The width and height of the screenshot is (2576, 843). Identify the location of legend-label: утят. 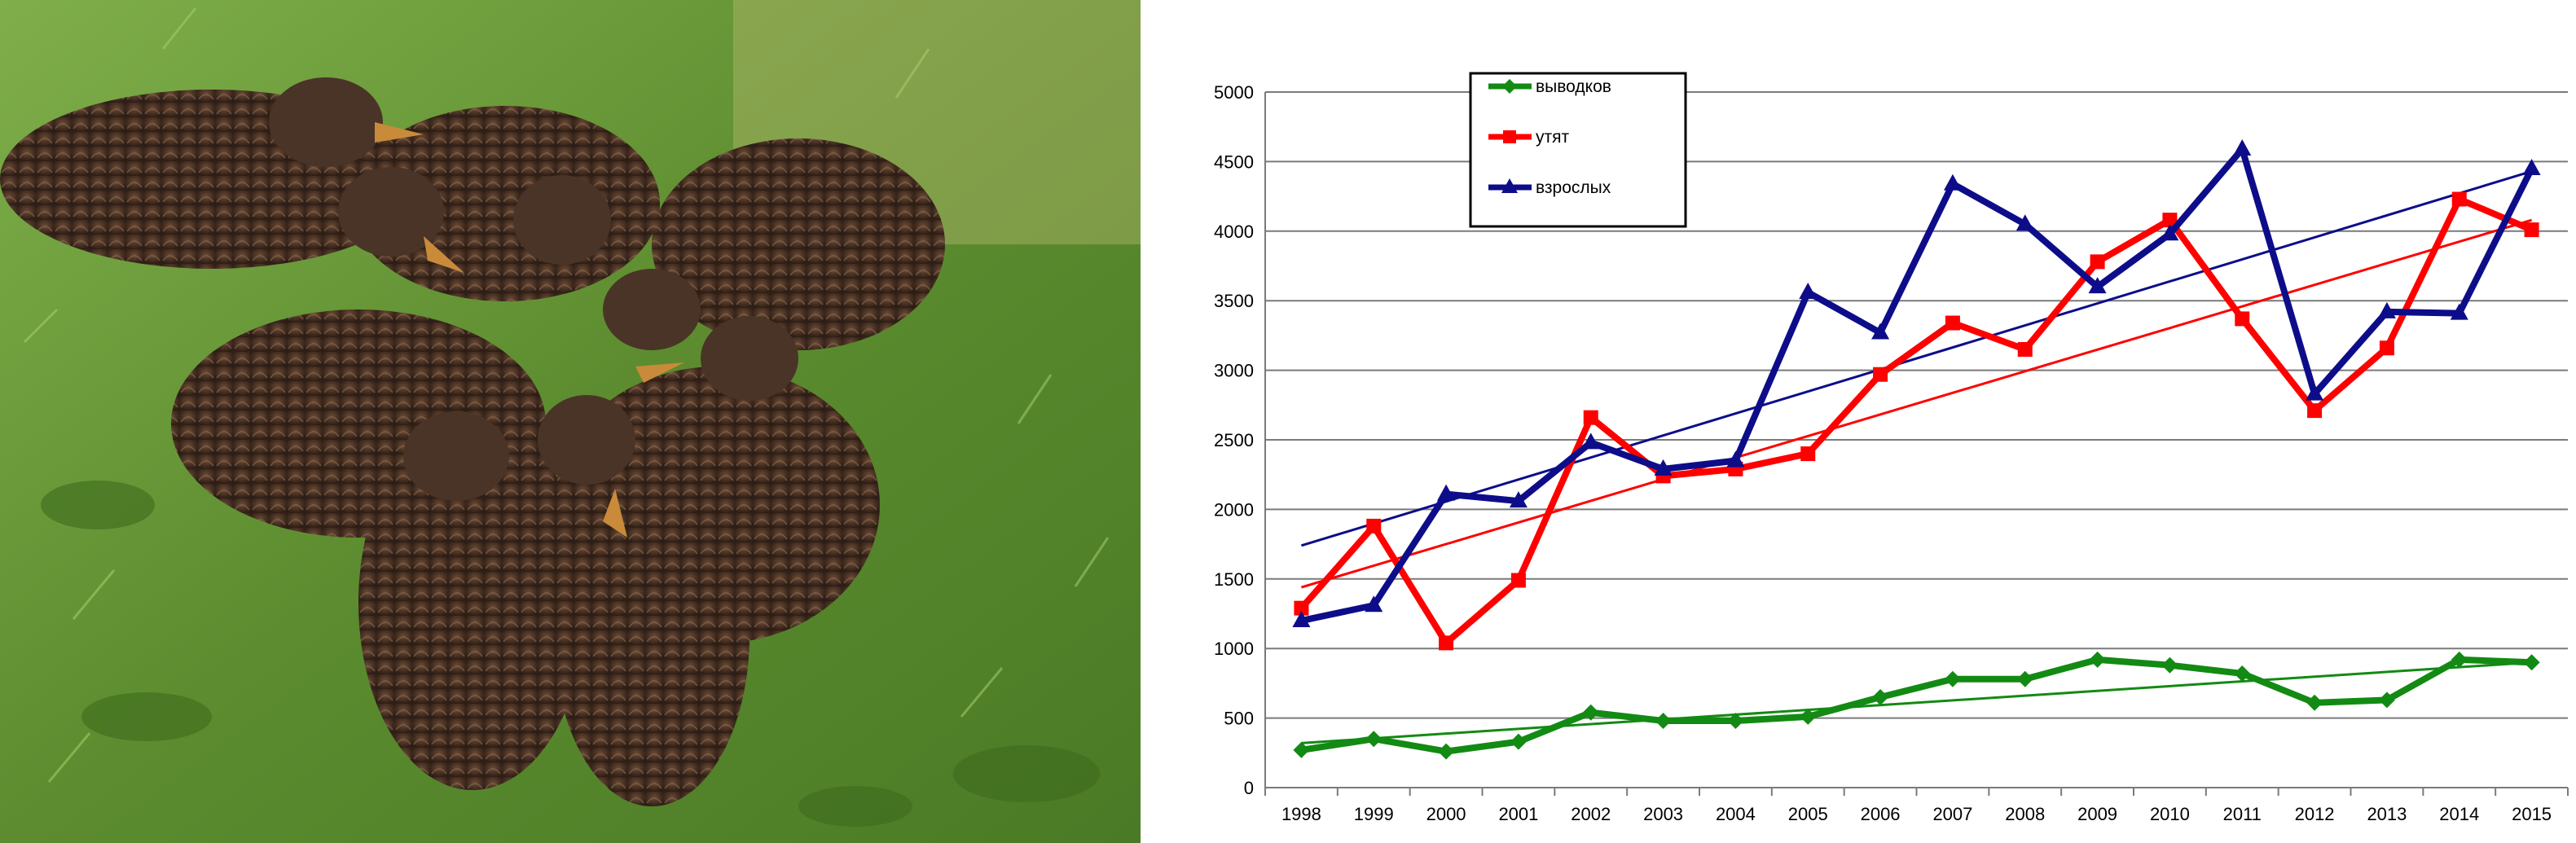
(1552, 137).